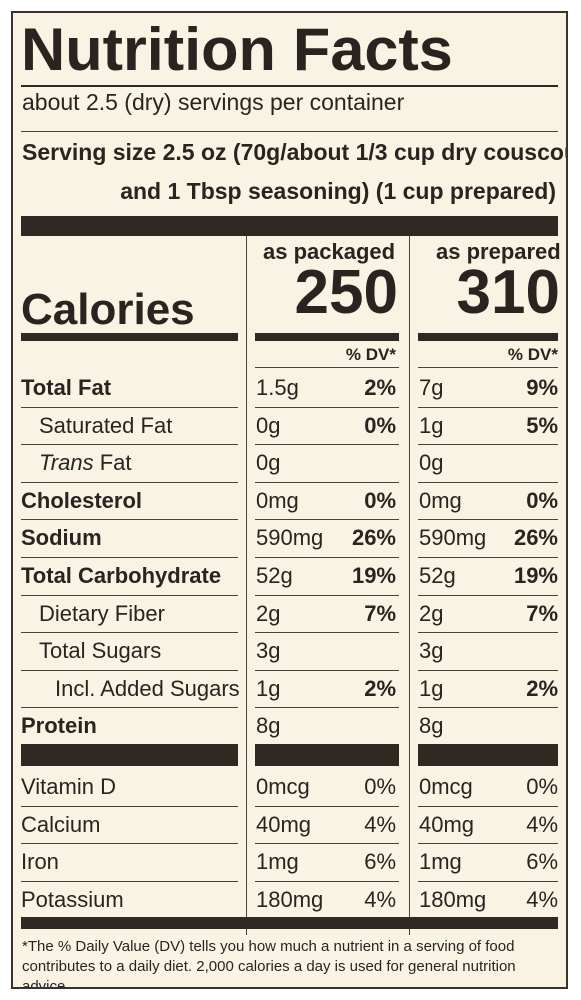  What do you see at coordinates (268, 651) in the screenshot?
I see `packaged-amount: 3g` at bounding box center [268, 651].